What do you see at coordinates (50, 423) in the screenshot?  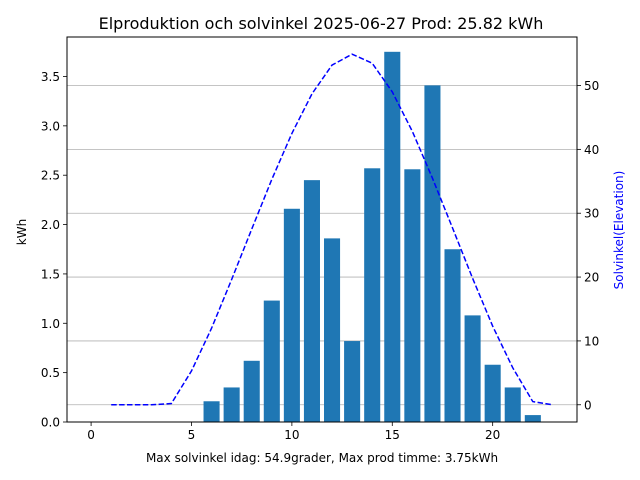 I see `y-tick-label-0: 0.0` at bounding box center [50, 423].